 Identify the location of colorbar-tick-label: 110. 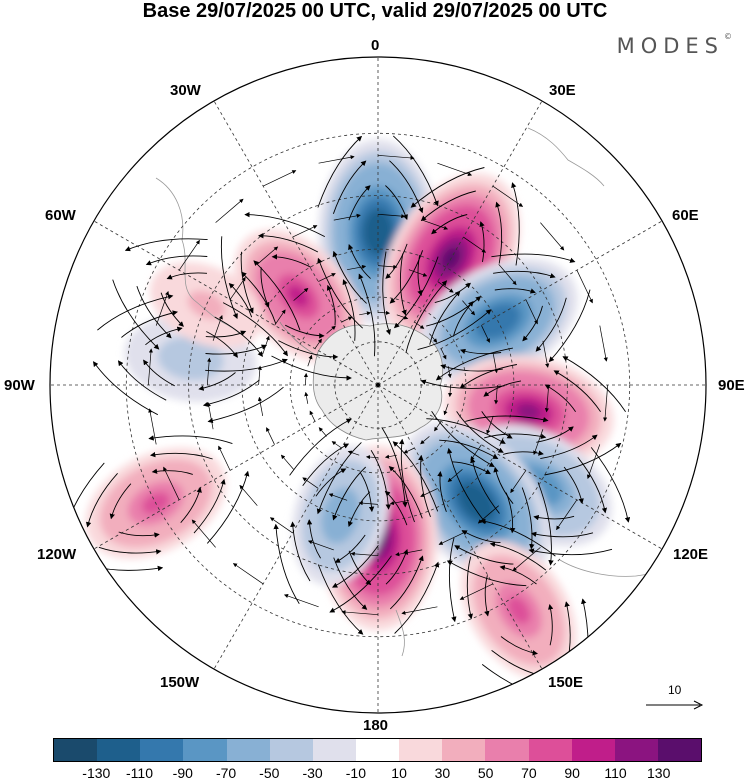
(615, 773).